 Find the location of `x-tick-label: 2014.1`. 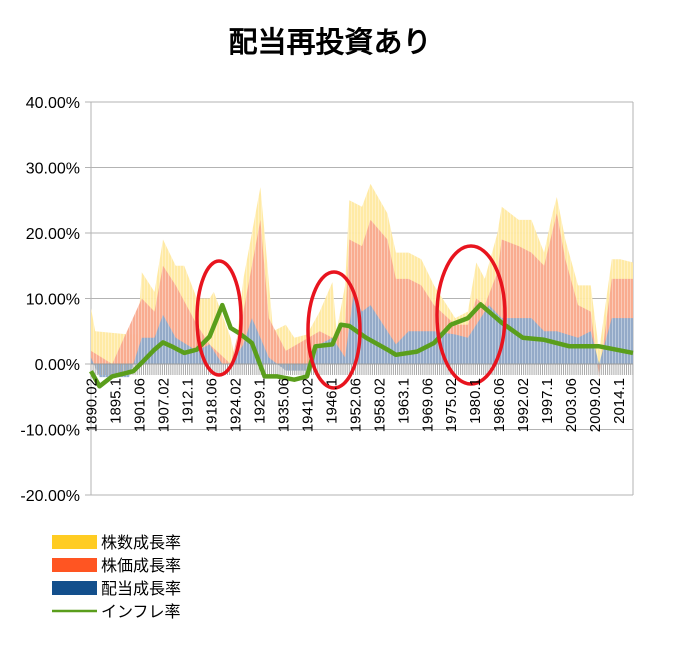

x-tick-label: 2014.1 is located at coordinates (619, 401).